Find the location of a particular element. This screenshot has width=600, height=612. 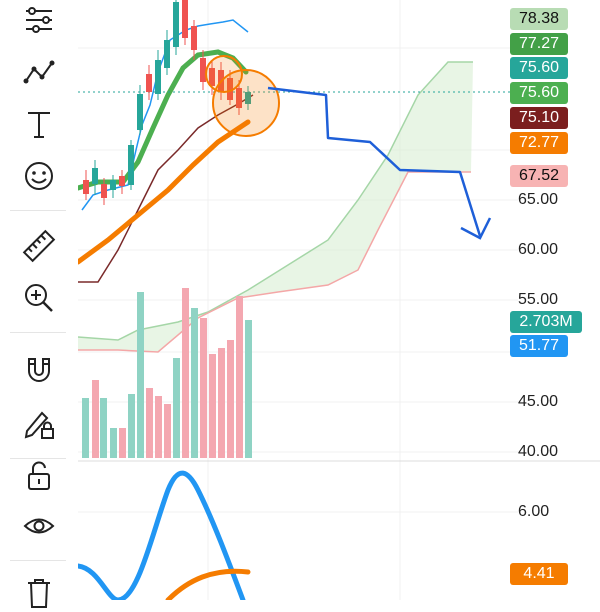

price-badge-67-52: 67.52 is located at coordinates (539, 176).